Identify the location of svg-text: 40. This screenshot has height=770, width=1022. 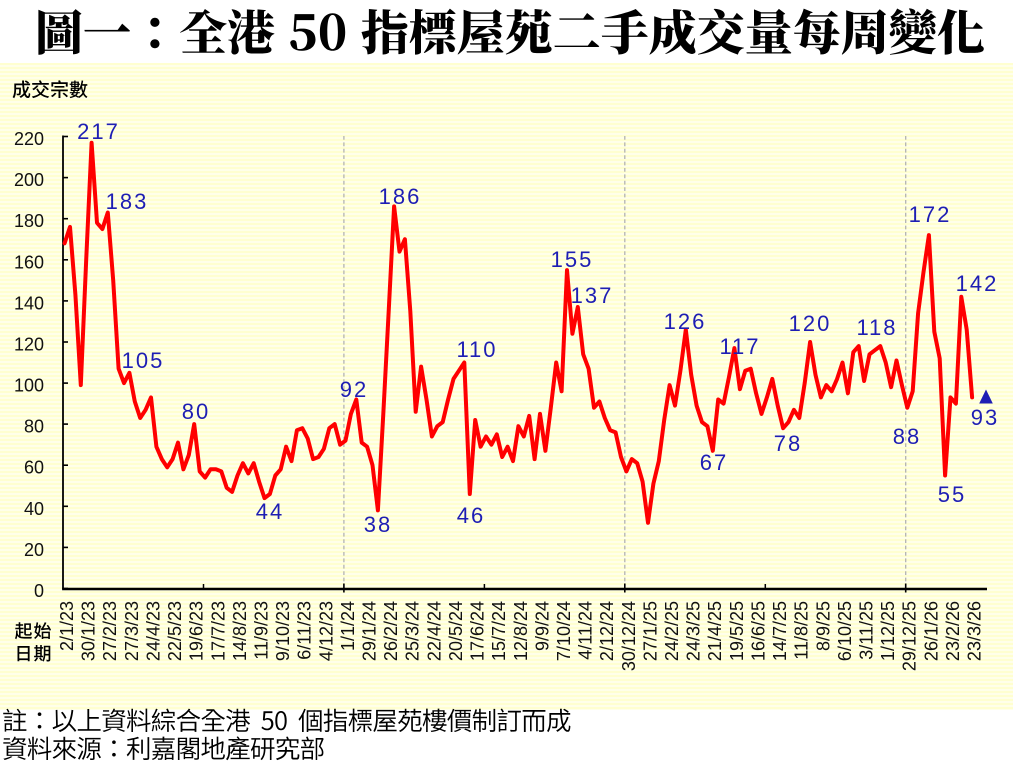
(34, 509).